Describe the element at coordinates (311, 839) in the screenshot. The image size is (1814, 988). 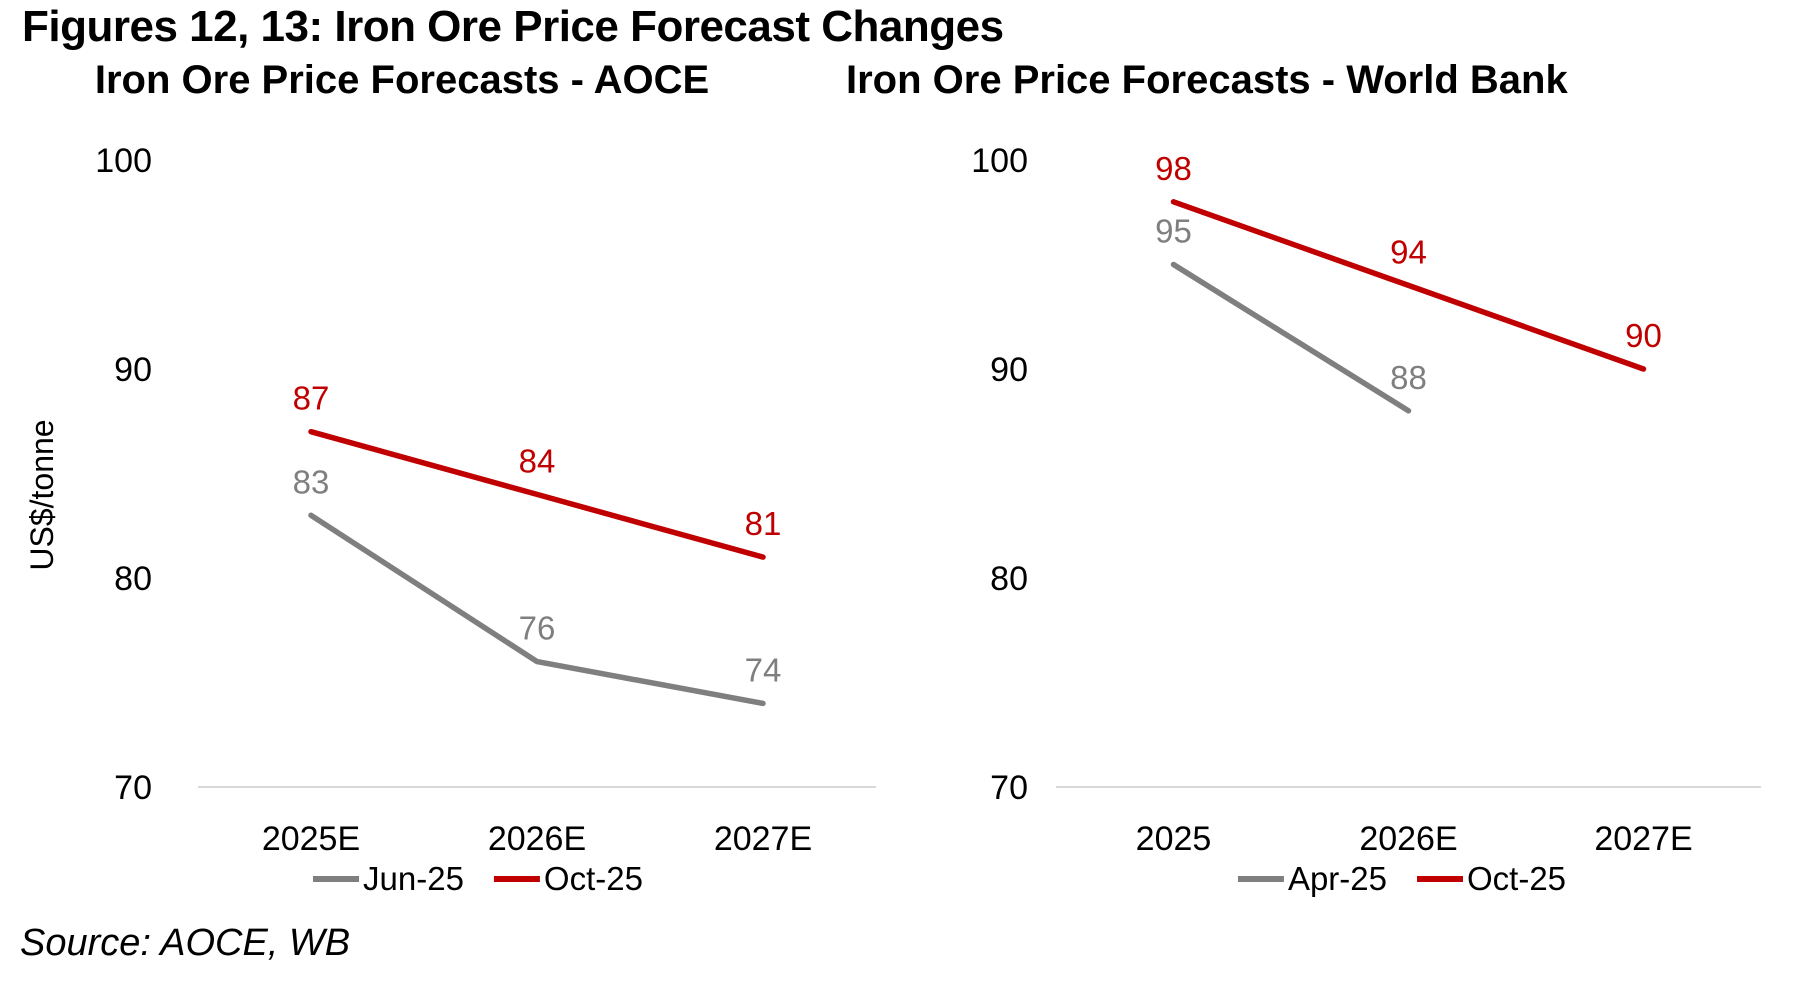
I see `x-tick-label: 2025E` at that location.